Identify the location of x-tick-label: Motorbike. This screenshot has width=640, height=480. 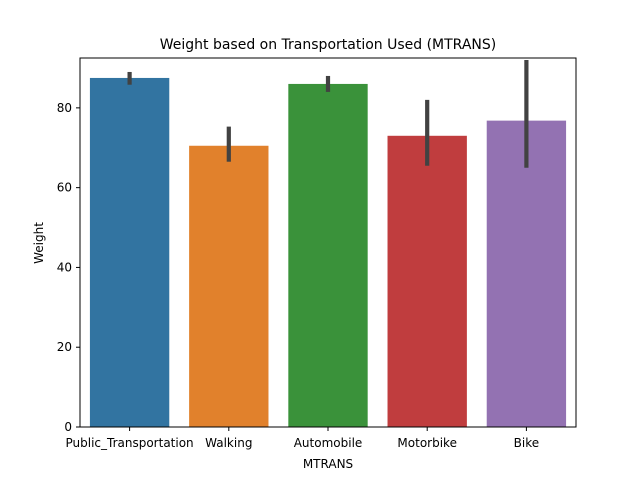
(427, 443).